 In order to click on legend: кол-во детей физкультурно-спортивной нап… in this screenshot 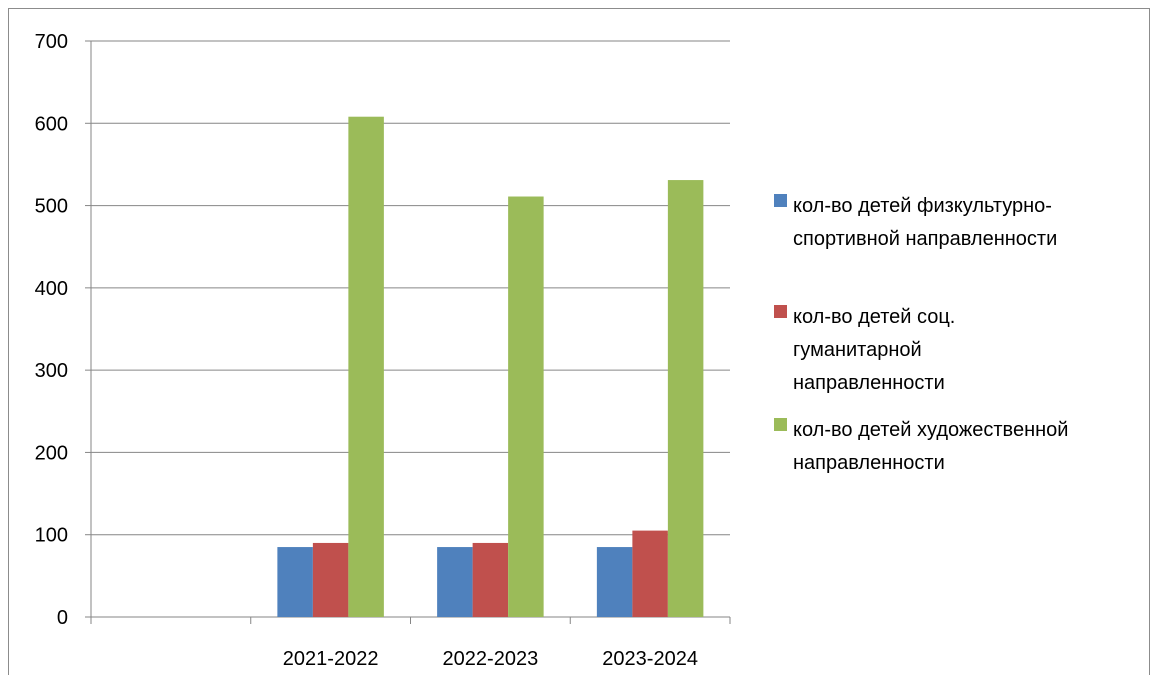, I will do `click(921, 334)`.